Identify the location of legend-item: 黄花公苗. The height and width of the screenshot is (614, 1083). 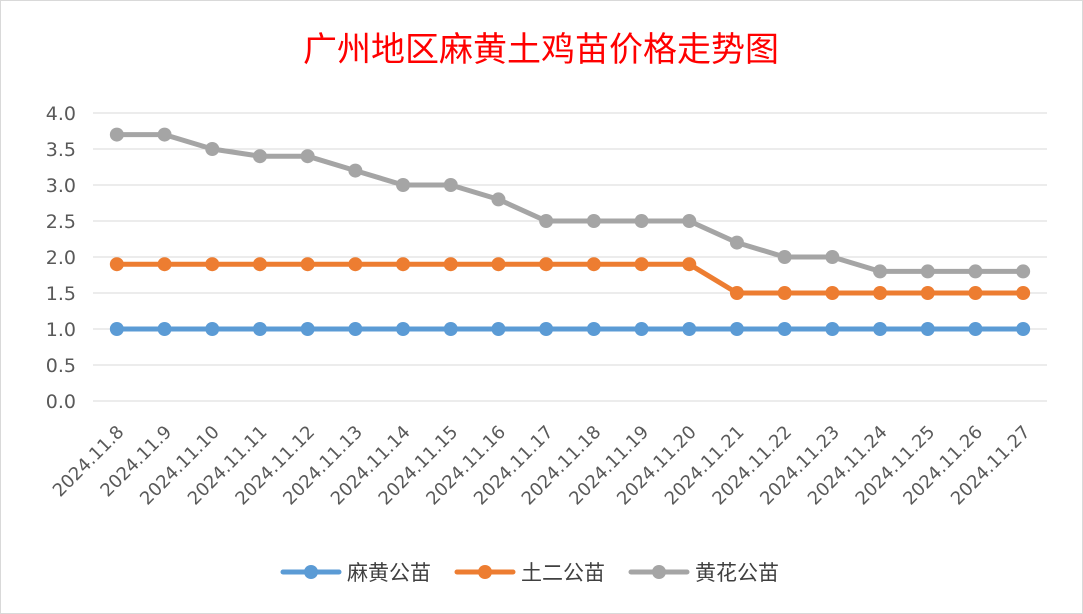
(703, 573).